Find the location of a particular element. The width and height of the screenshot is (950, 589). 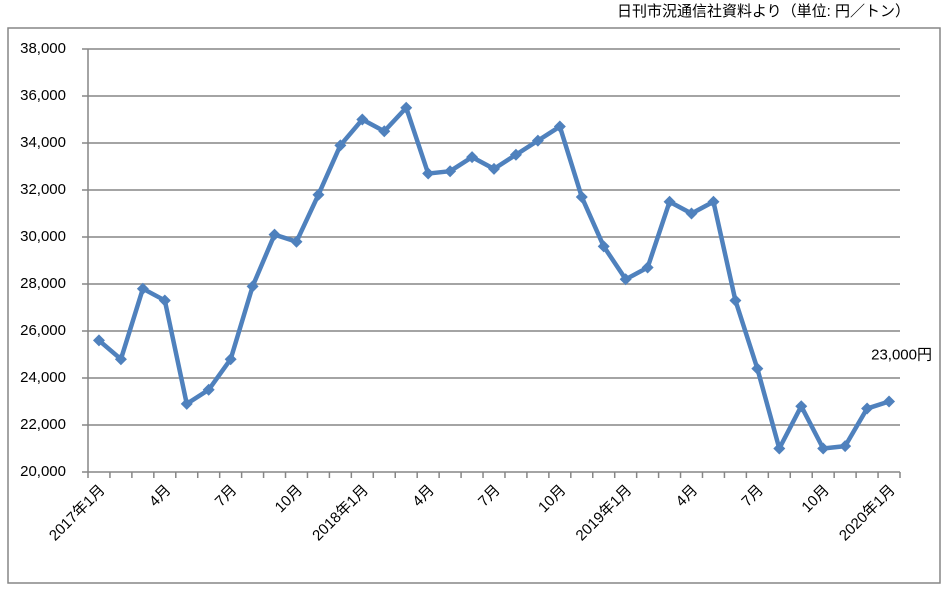

source-note: 日刊市況通信社資料より（単位: 円／トン） is located at coordinates (763, 11).